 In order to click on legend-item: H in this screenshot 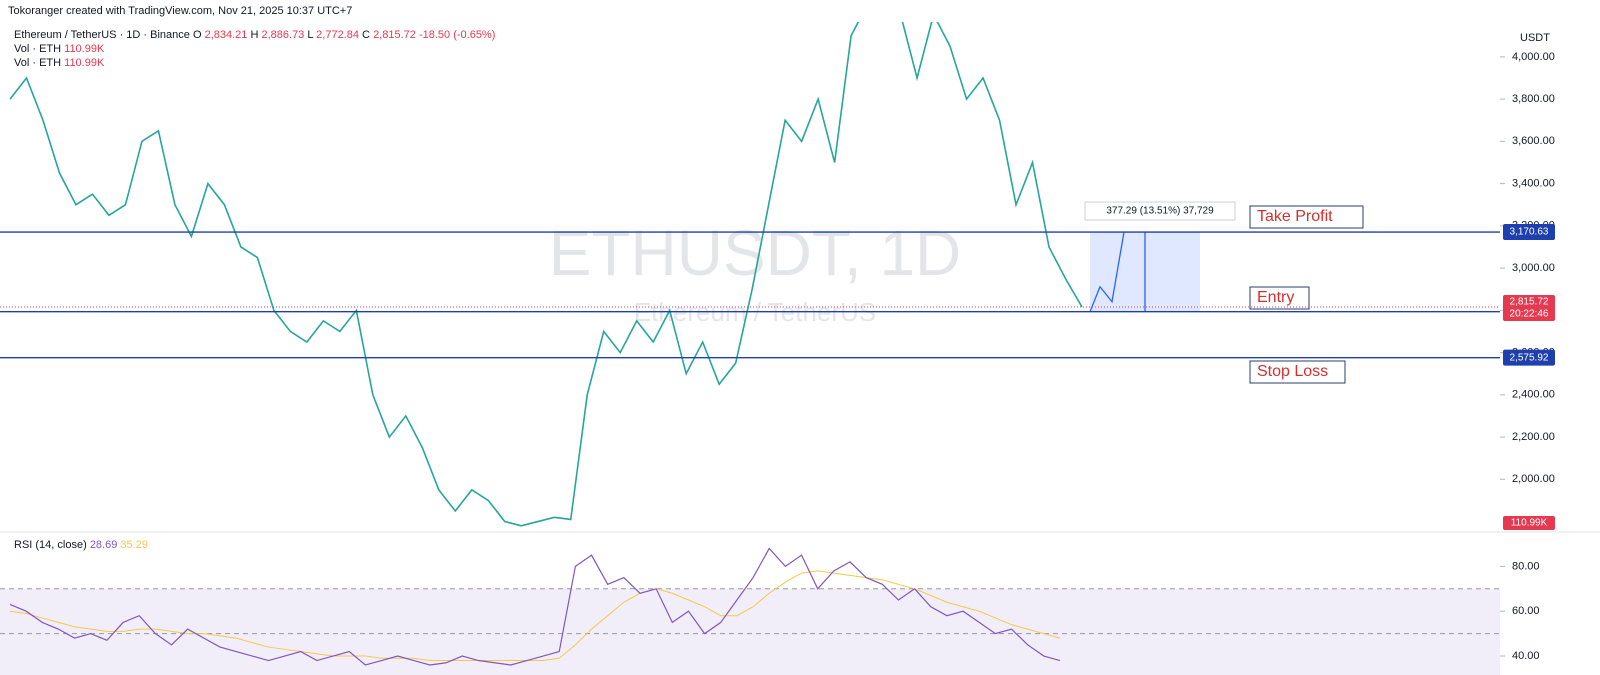, I will do `click(254, 35)`.